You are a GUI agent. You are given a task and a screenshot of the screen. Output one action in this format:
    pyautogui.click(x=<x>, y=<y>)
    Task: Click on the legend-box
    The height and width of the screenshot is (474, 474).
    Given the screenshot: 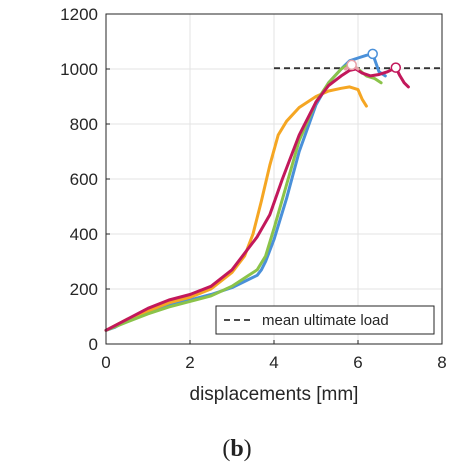 What is the action you would take?
    pyautogui.click(x=325, y=320)
    